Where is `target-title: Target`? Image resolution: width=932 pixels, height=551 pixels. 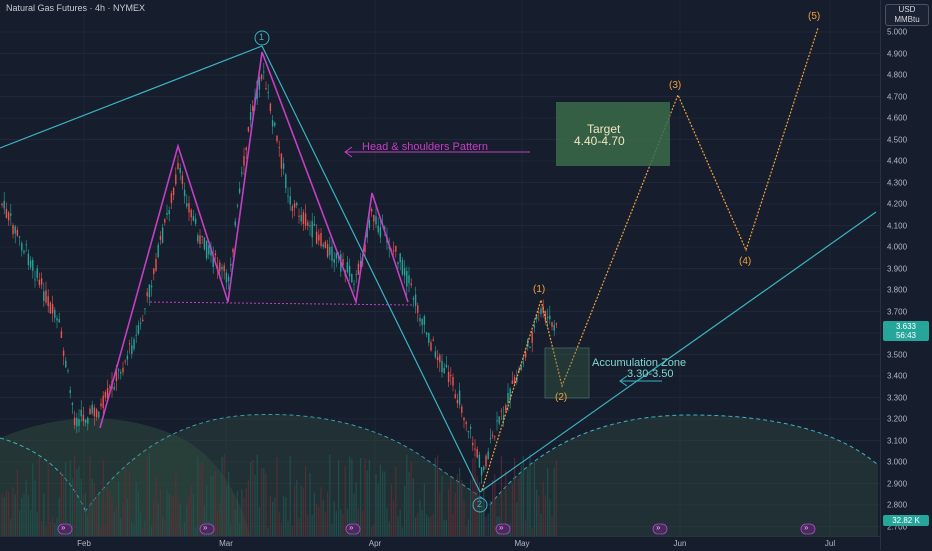 target-title: Target is located at coordinates (604, 129).